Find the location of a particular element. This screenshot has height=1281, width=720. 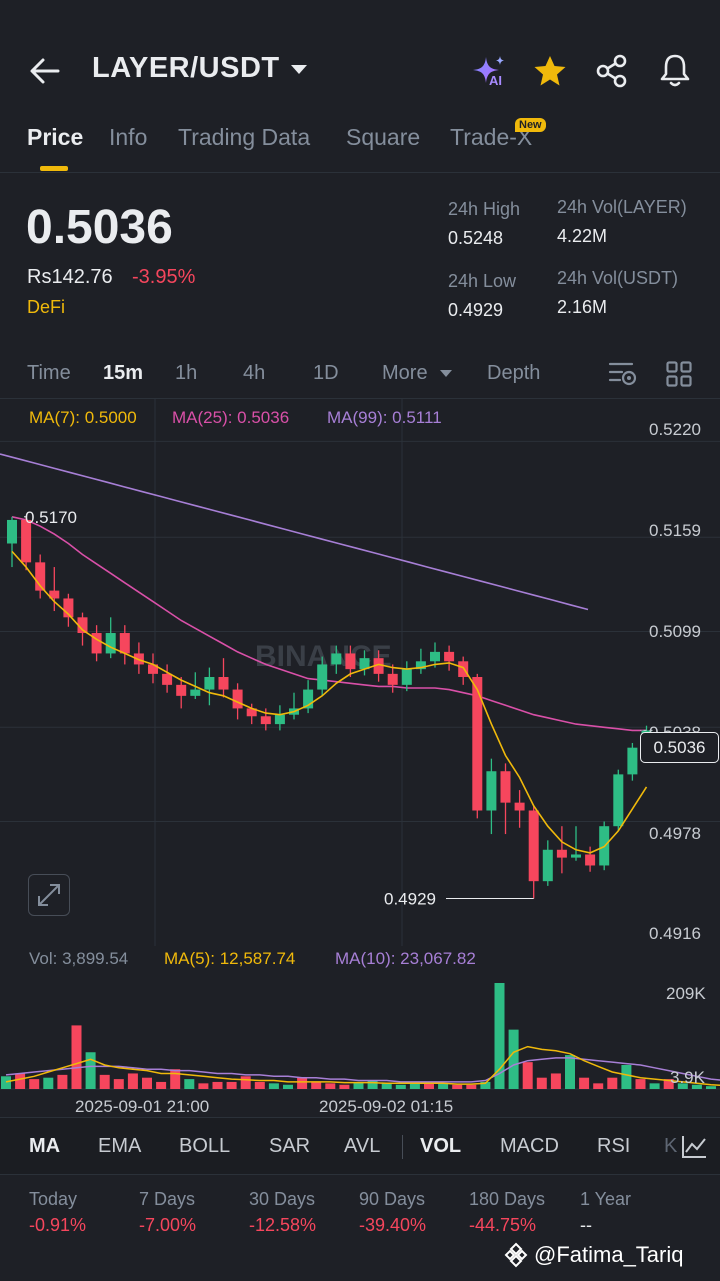

category-tag: DeFi is located at coordinates (46, 307).